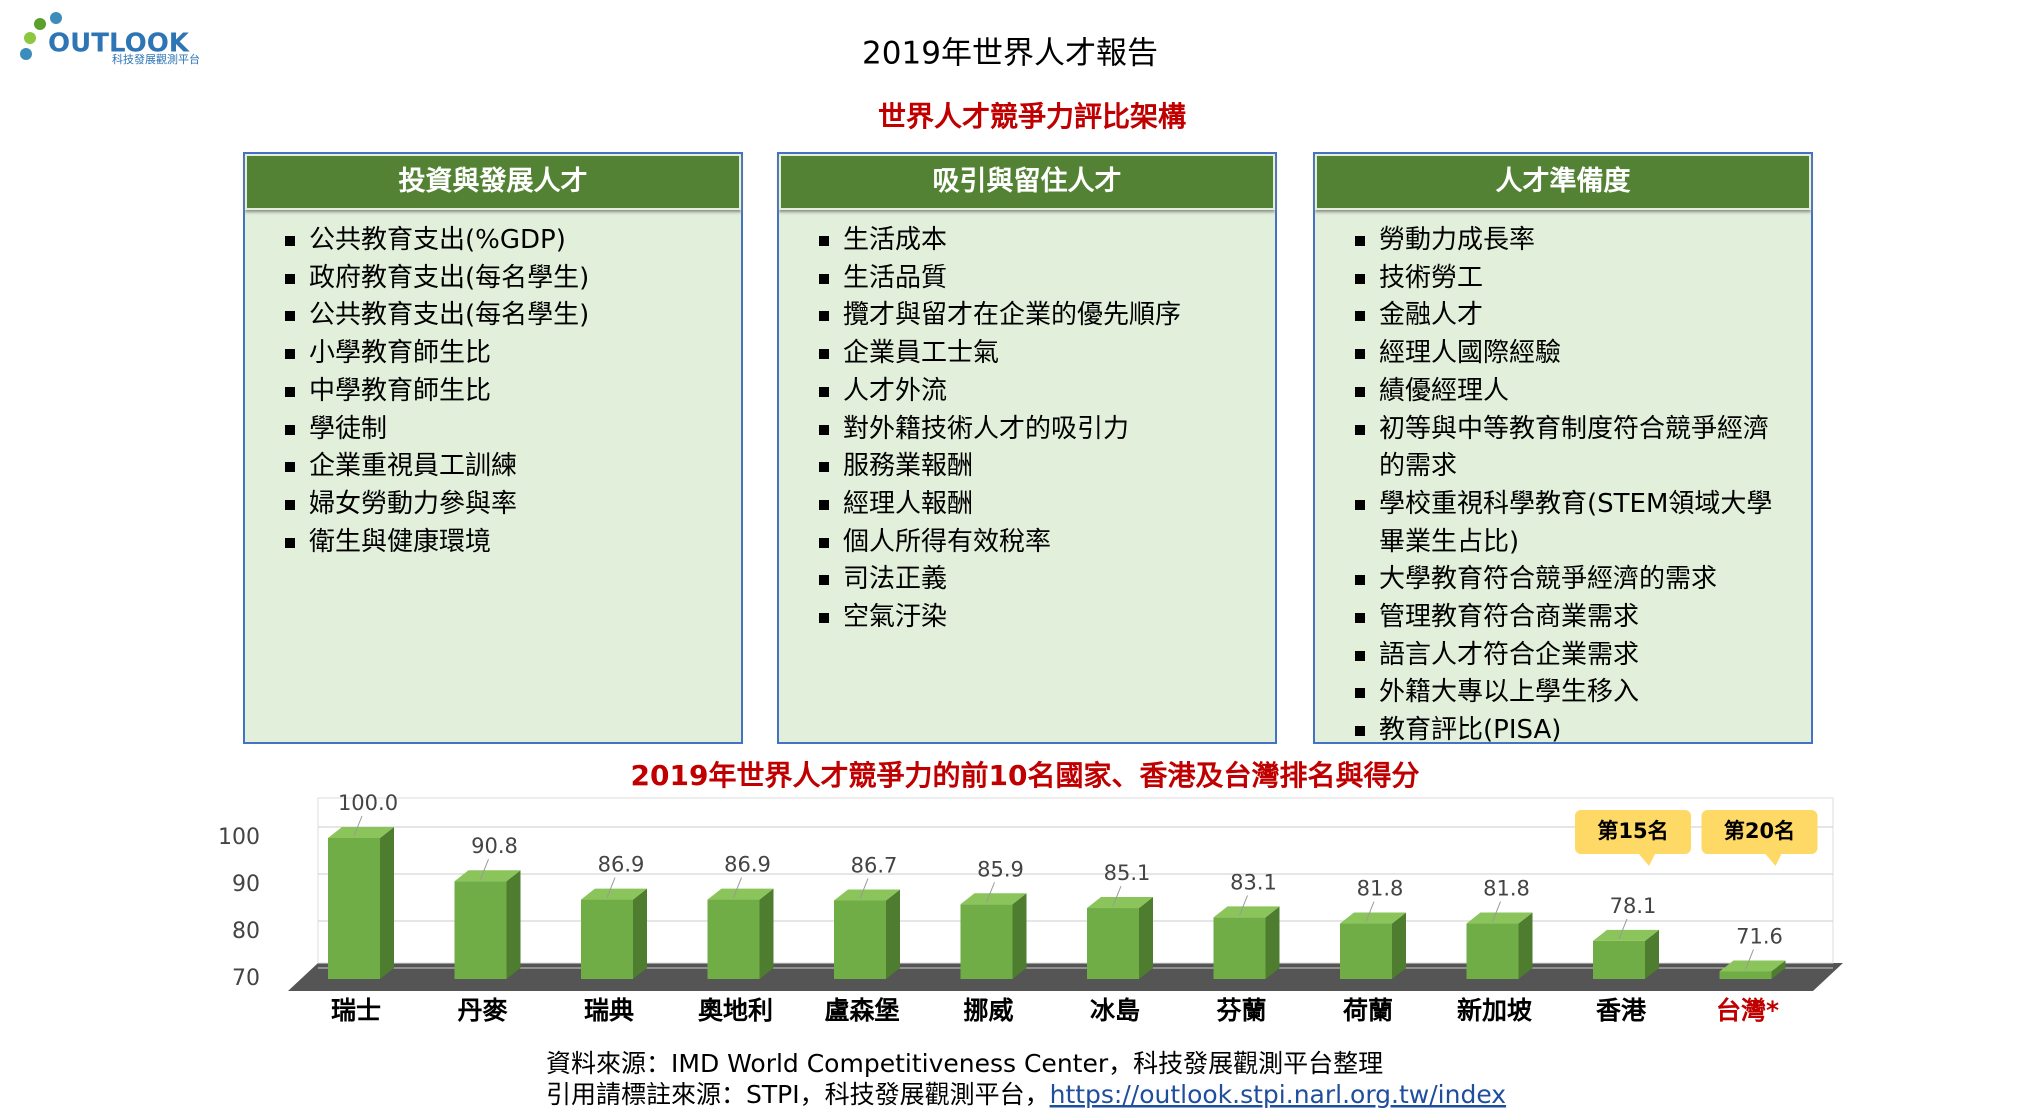  What do you see at coordinates (495, 241) in the screenshot?
I see `item: 公共教育支出(%GDP)` at bounding box center [495, 241].